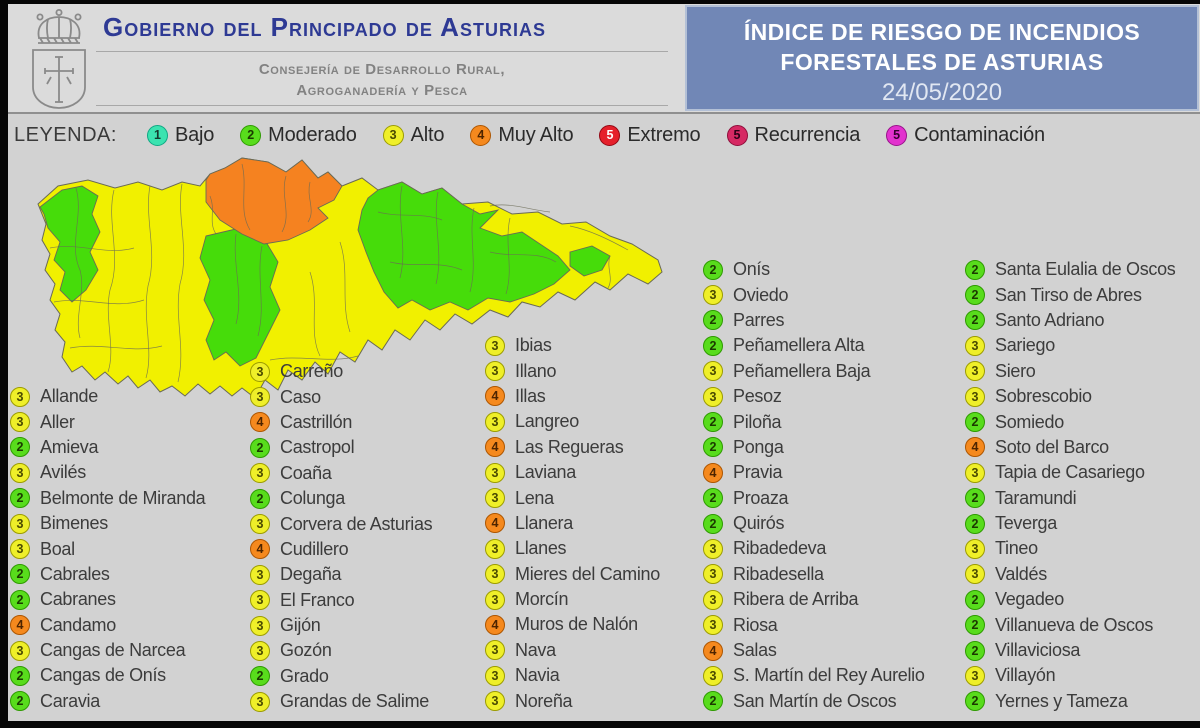  What do you see at coordinates (356, 523) in the screenshot?
I see `municipality-name: Corvera de Asturias` at bounding box center [356, 523].